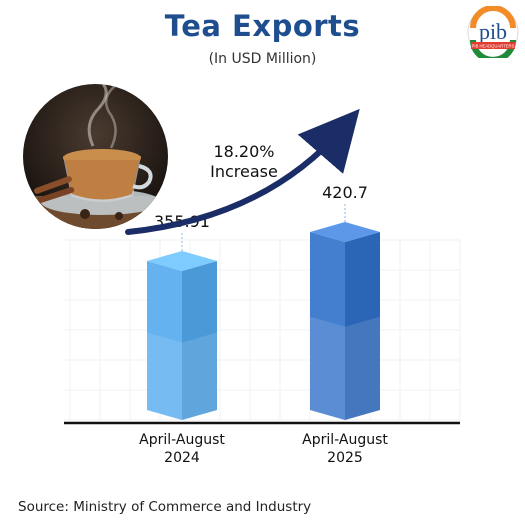 This screenshot has height=525, width=525. I want to click on increase-label: Increase, so click(244, 171).